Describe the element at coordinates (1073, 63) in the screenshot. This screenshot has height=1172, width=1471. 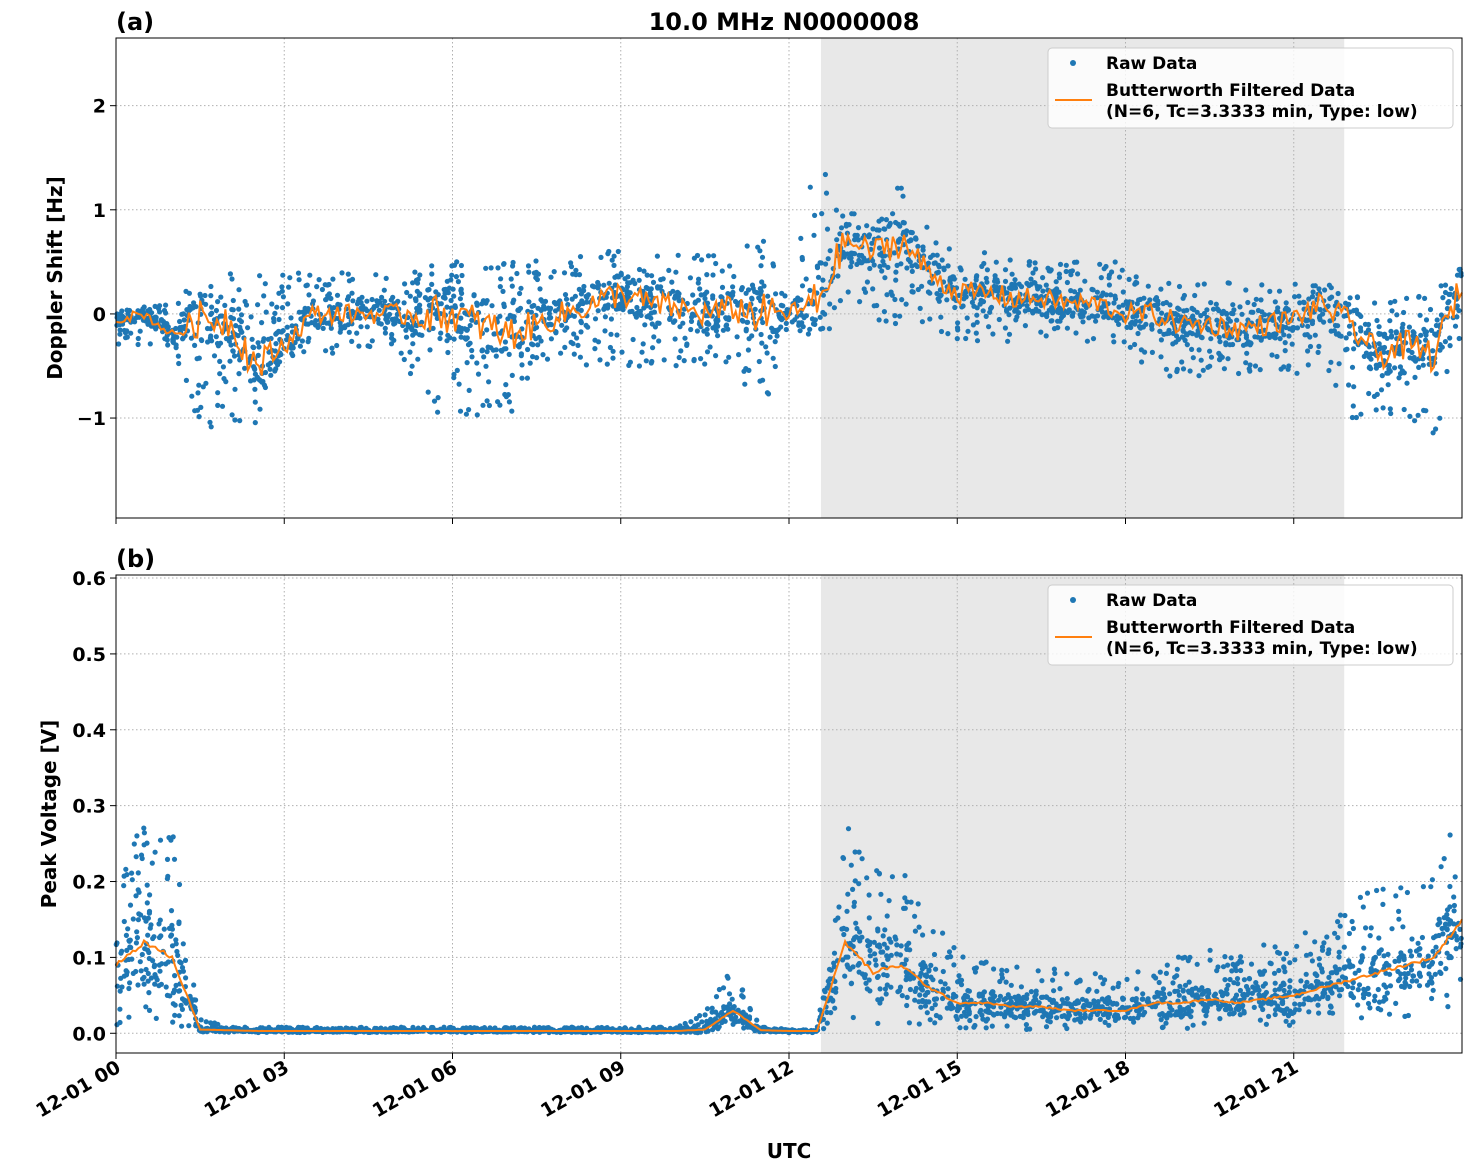
I see `legend-raw-marker` at that location.